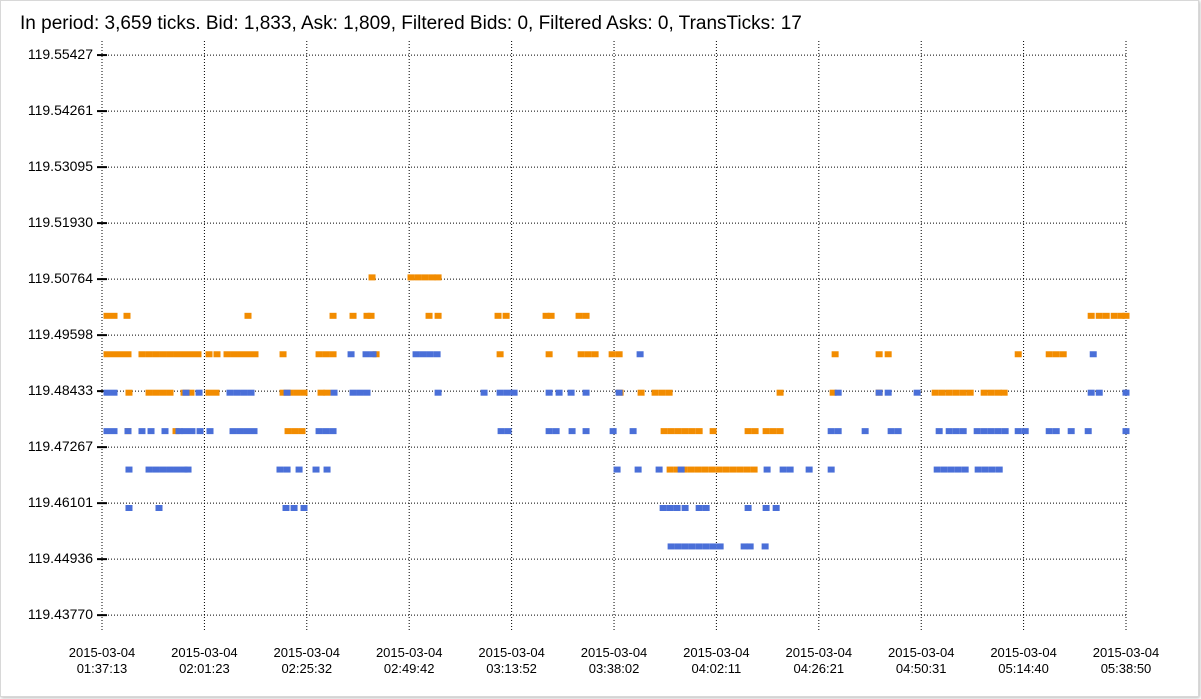 This screenshot has height=699, width=1201. I want to click on x-tick-label: 2015-03-04 03:13:52, so click(511, 660).